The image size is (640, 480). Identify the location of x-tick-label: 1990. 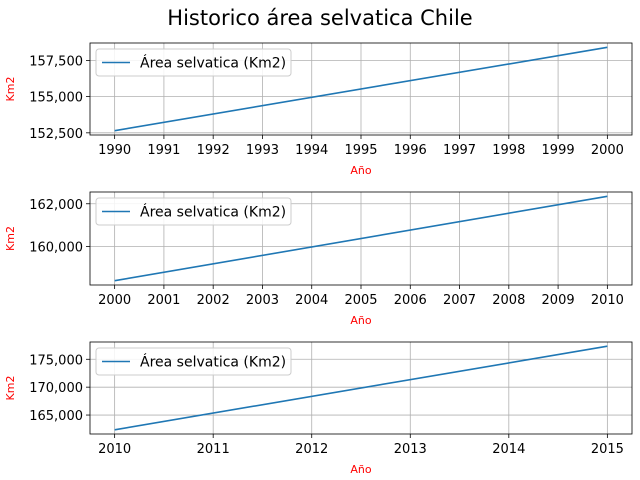
(114, 150).